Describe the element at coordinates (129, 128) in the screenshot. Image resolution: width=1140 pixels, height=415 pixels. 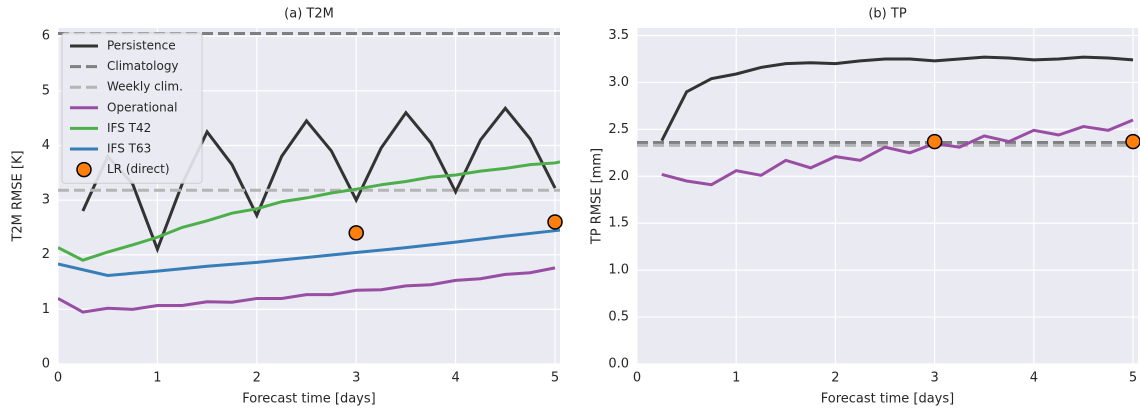
I see `legend-label: IFS T42` at that location.